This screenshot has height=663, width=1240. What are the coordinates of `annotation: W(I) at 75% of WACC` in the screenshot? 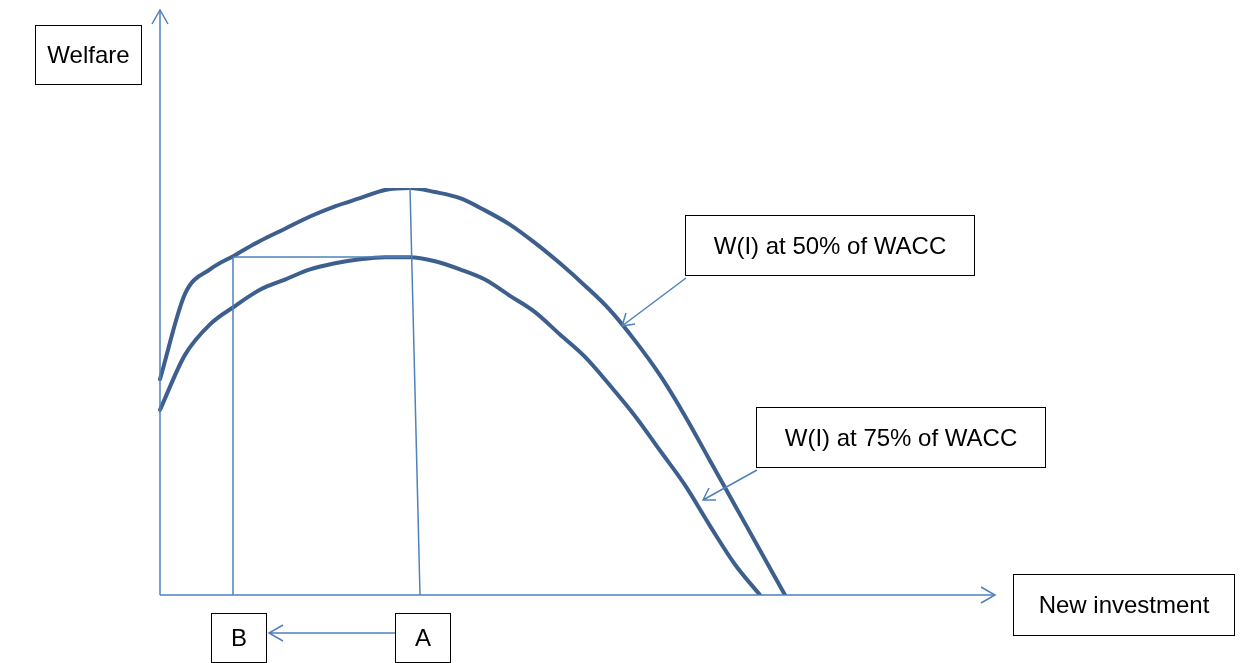 It's located at (901, 437).